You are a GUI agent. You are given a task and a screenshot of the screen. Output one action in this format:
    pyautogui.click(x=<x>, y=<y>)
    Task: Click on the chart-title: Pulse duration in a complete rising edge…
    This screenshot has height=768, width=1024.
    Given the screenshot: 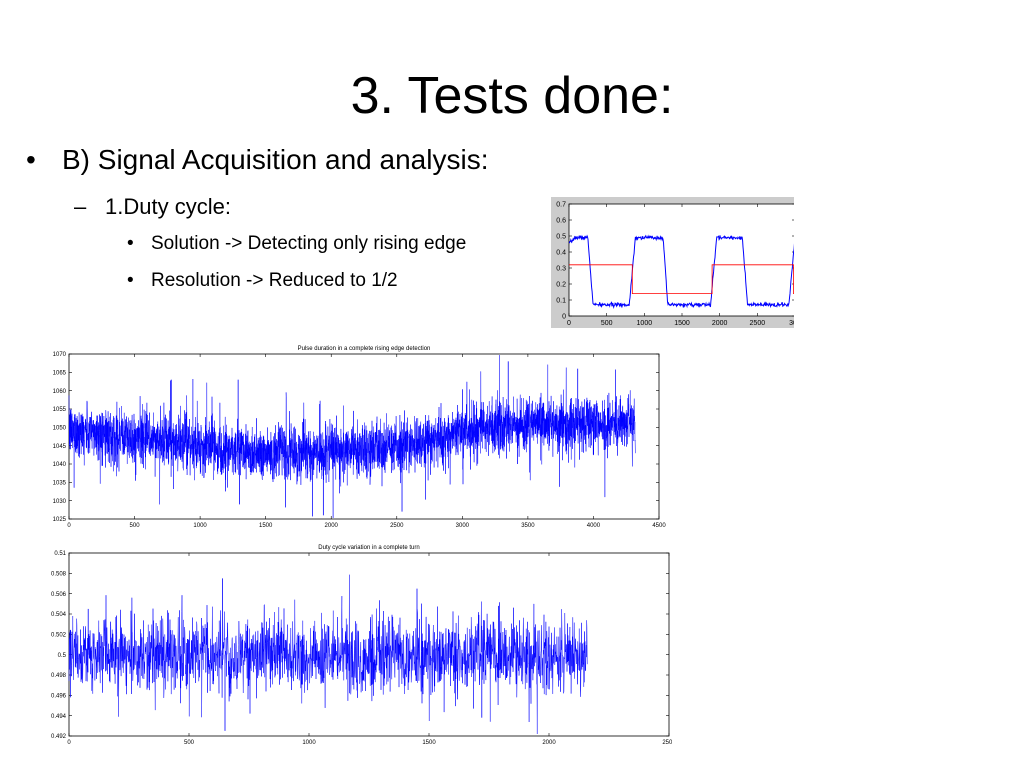 What is the action you would take?
    pyautogui.click(x=364, y=349)
    